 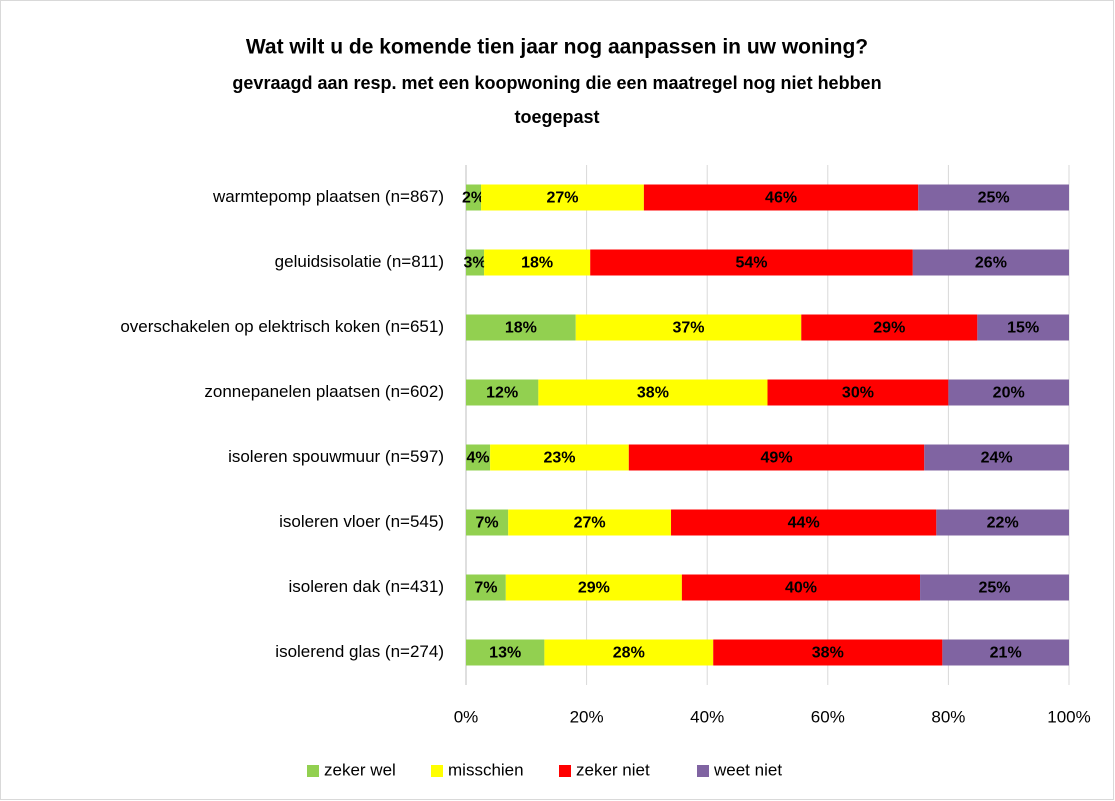 I want to click on data-label: 21%, so click(x=1006, y=653).